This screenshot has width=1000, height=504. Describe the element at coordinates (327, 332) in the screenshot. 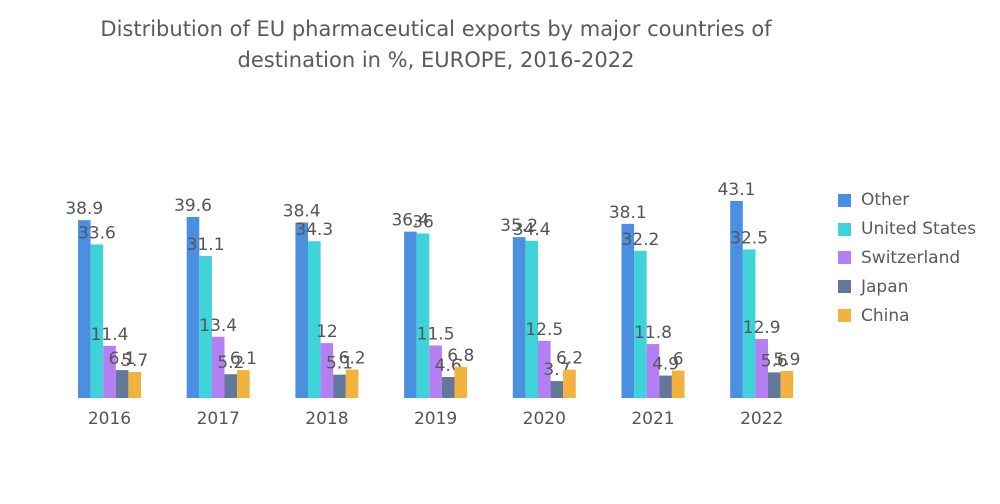

I see `data-label-switzerland-2018: 12` at that location.